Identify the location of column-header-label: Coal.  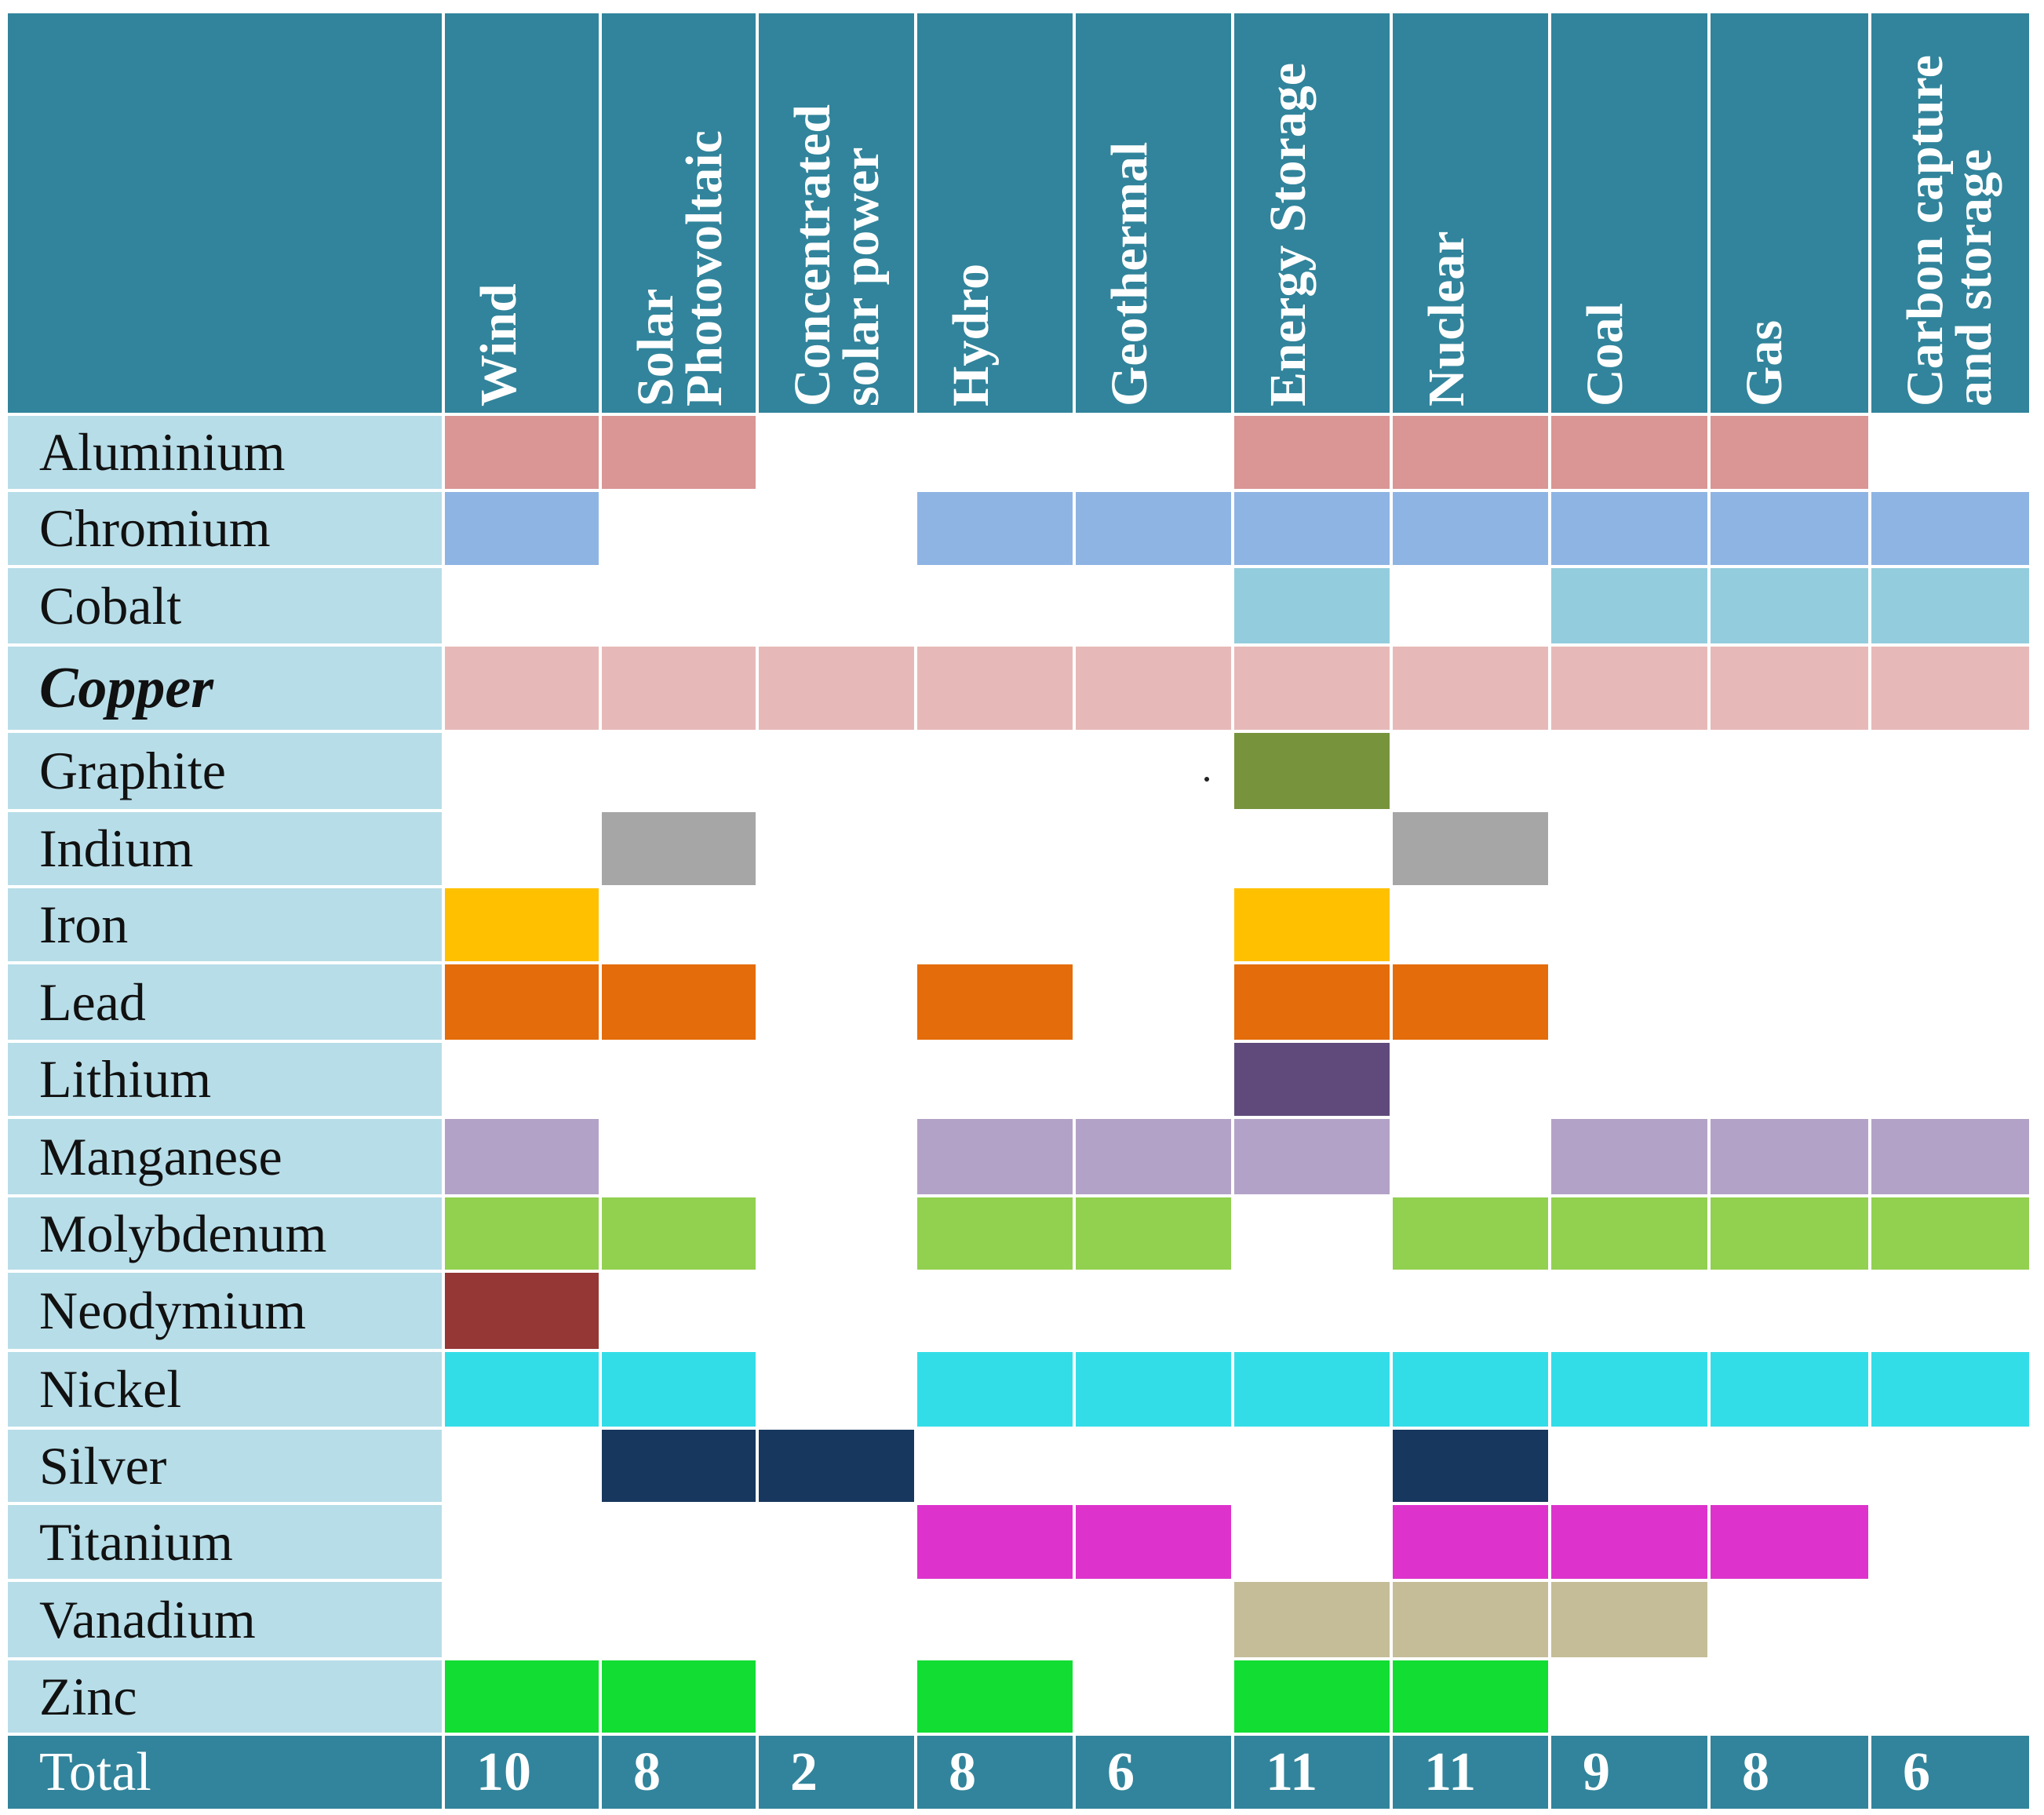
(1605, 354).